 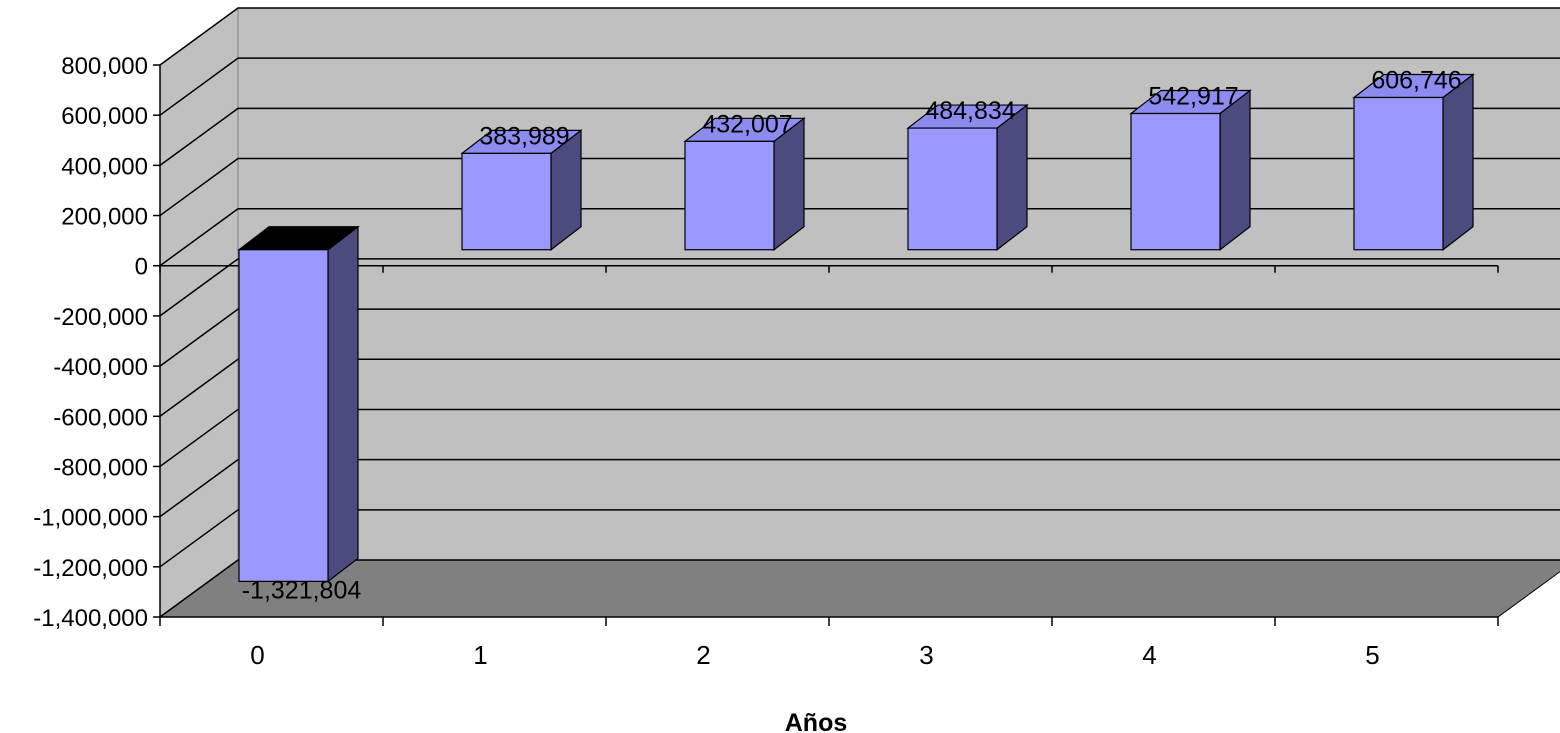 I want to click on y-tick-label: -1,000,000, so click(x=90, y=518).